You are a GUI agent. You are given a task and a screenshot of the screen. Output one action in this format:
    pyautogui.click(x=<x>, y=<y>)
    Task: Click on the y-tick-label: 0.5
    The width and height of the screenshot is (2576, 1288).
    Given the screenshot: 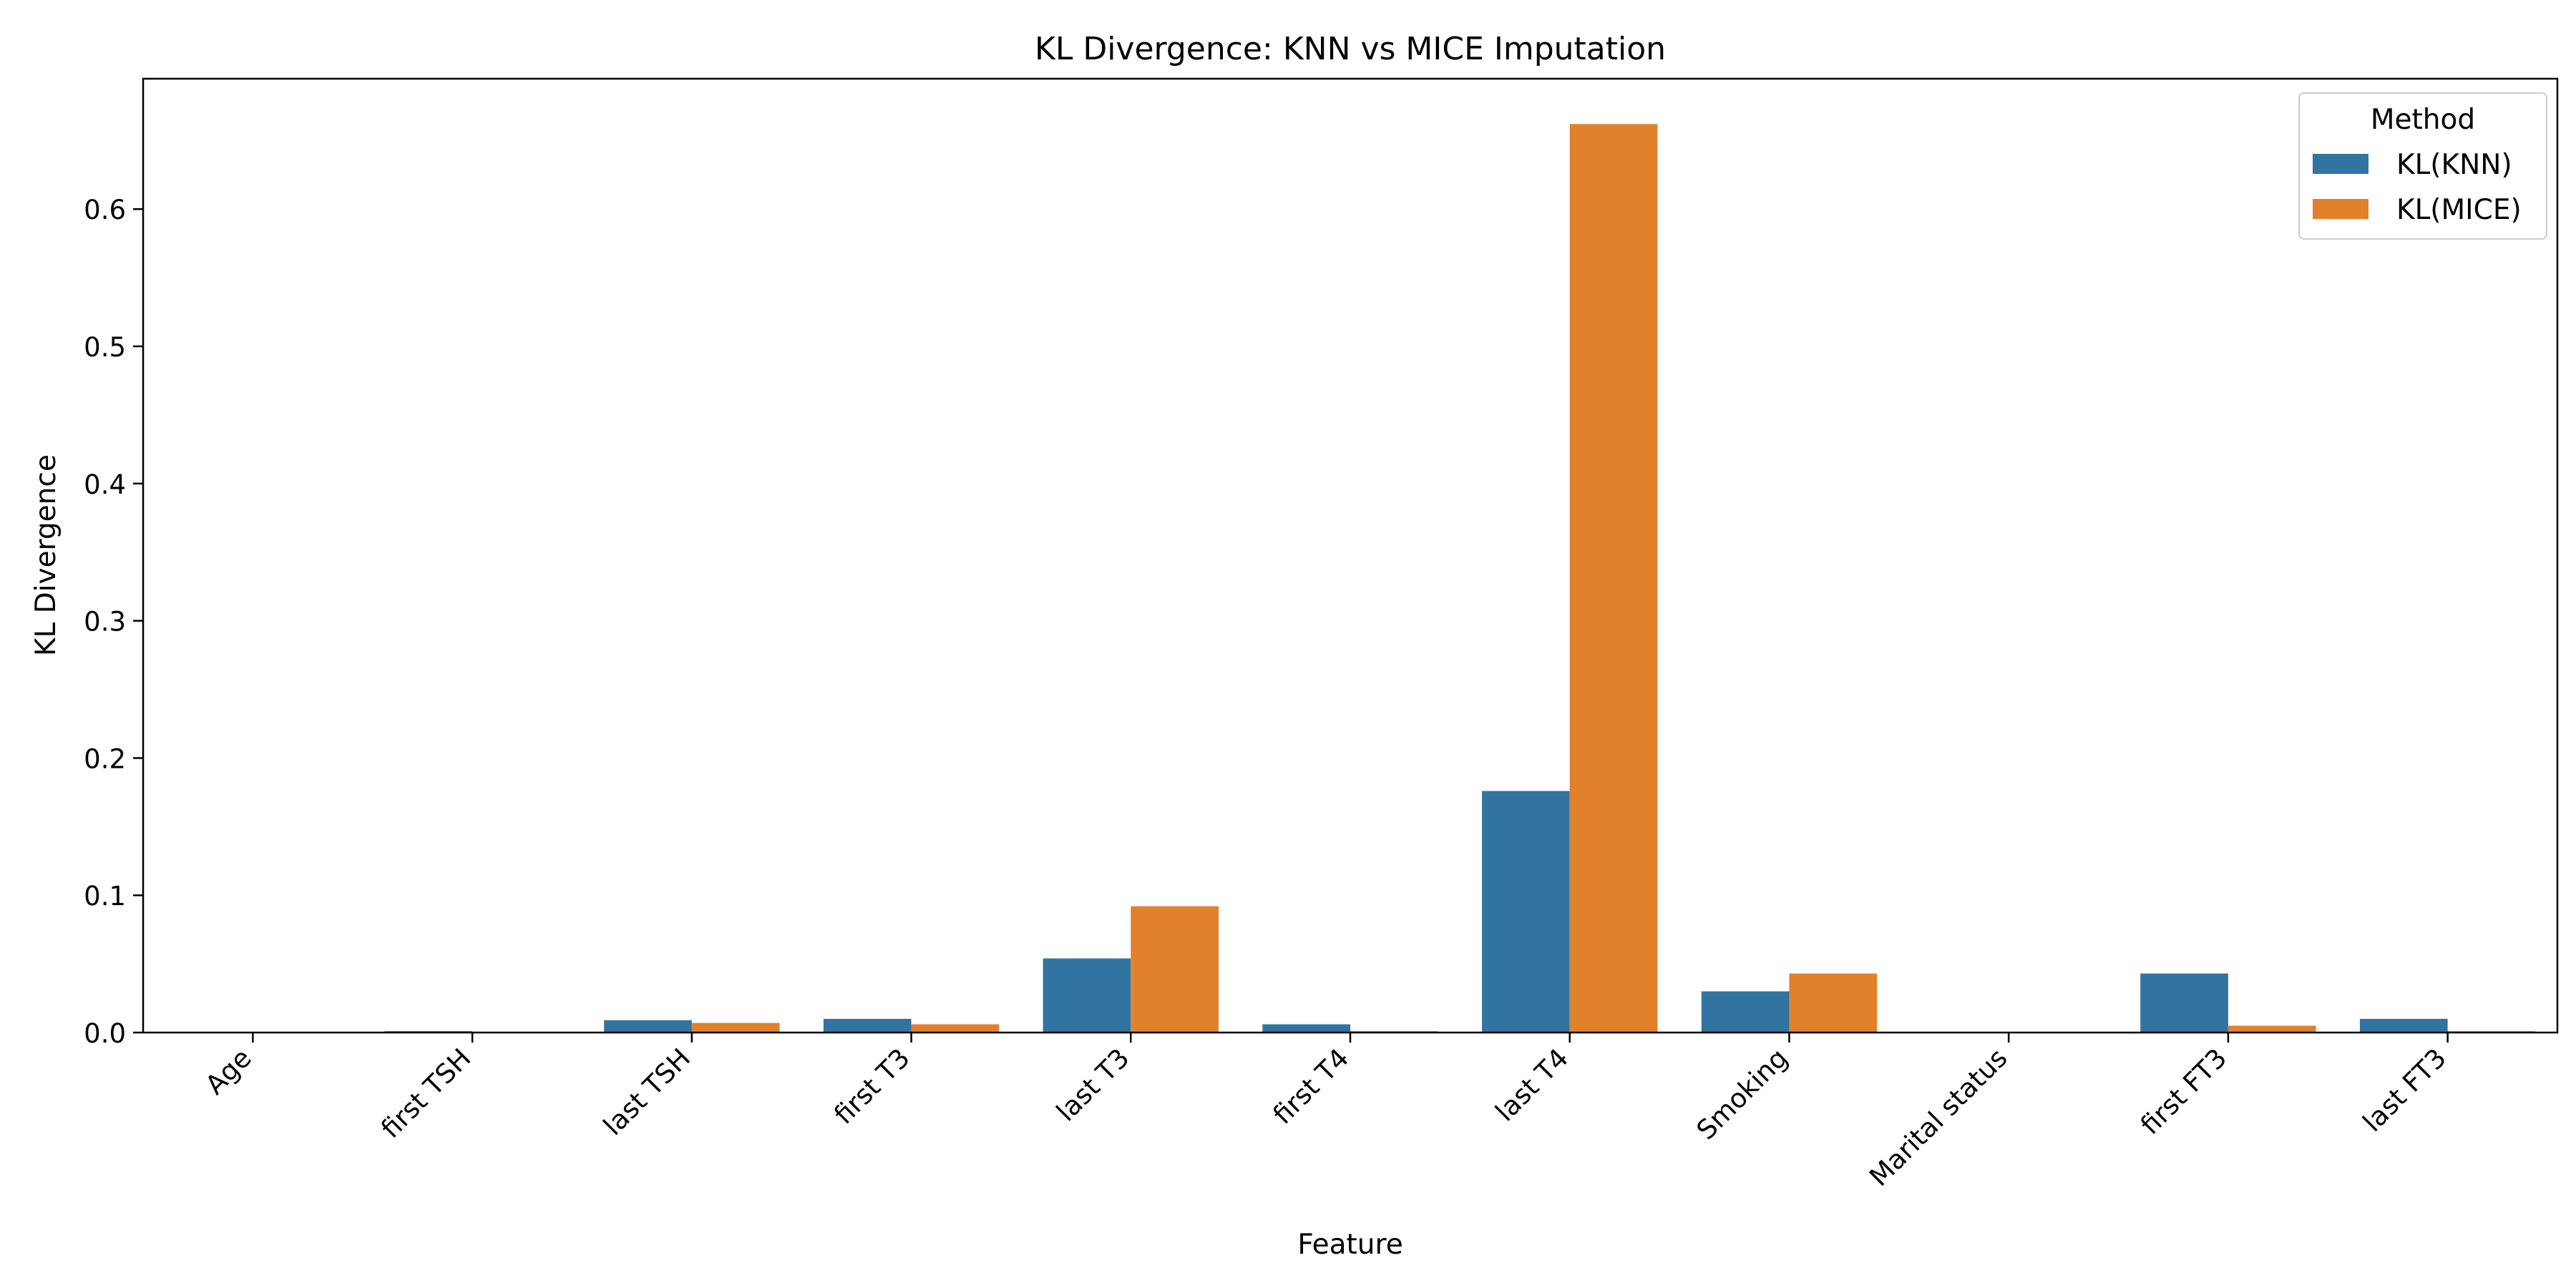 What is the action you would take?
    pyautogui.click(x=105, y=347)
    